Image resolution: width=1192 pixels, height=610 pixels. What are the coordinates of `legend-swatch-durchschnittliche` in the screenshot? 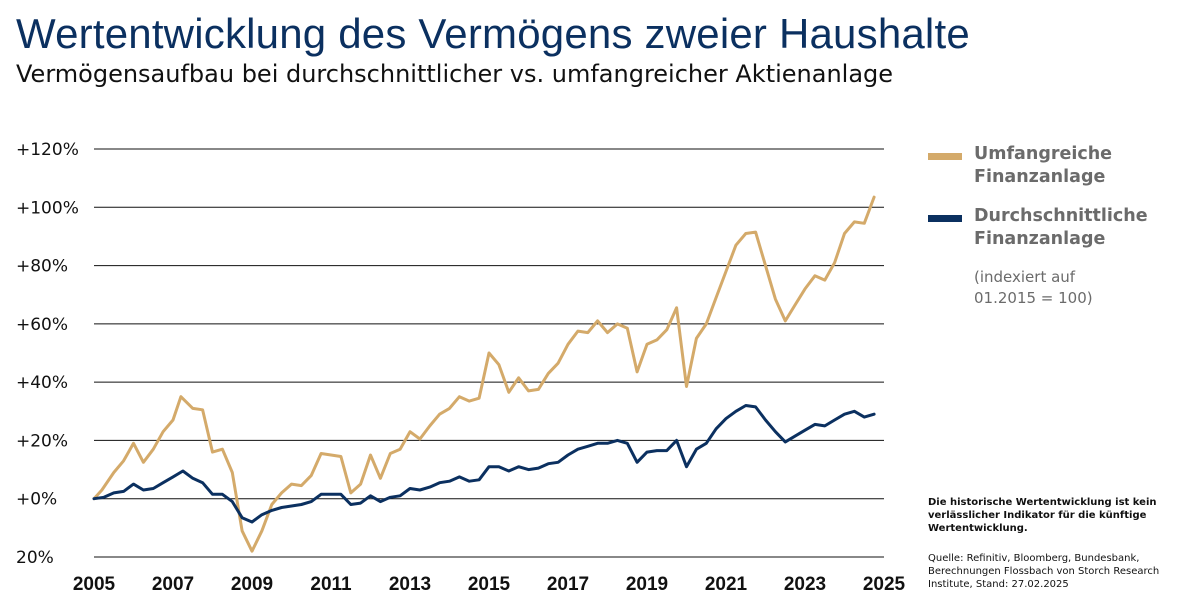 It's located at (945, 218).